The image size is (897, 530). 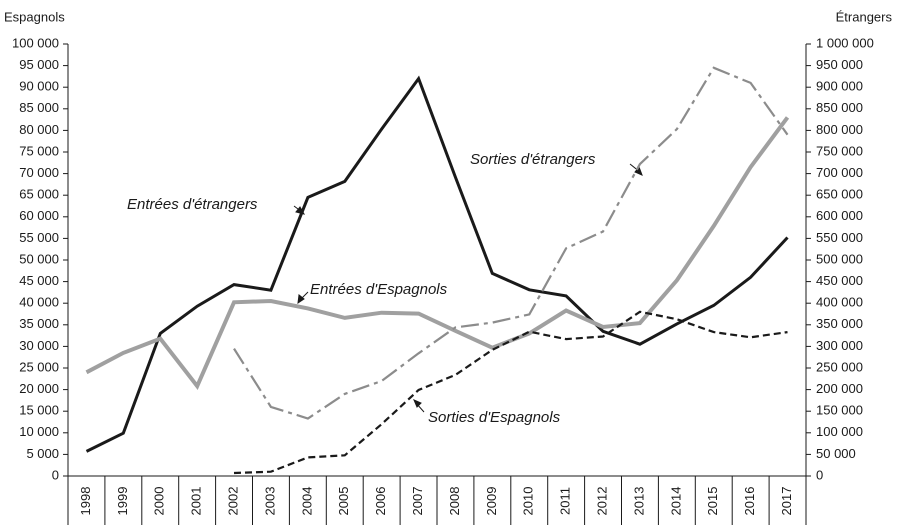 I want to click on y2-tick-label: 600 000, so click(x=839, y=215).